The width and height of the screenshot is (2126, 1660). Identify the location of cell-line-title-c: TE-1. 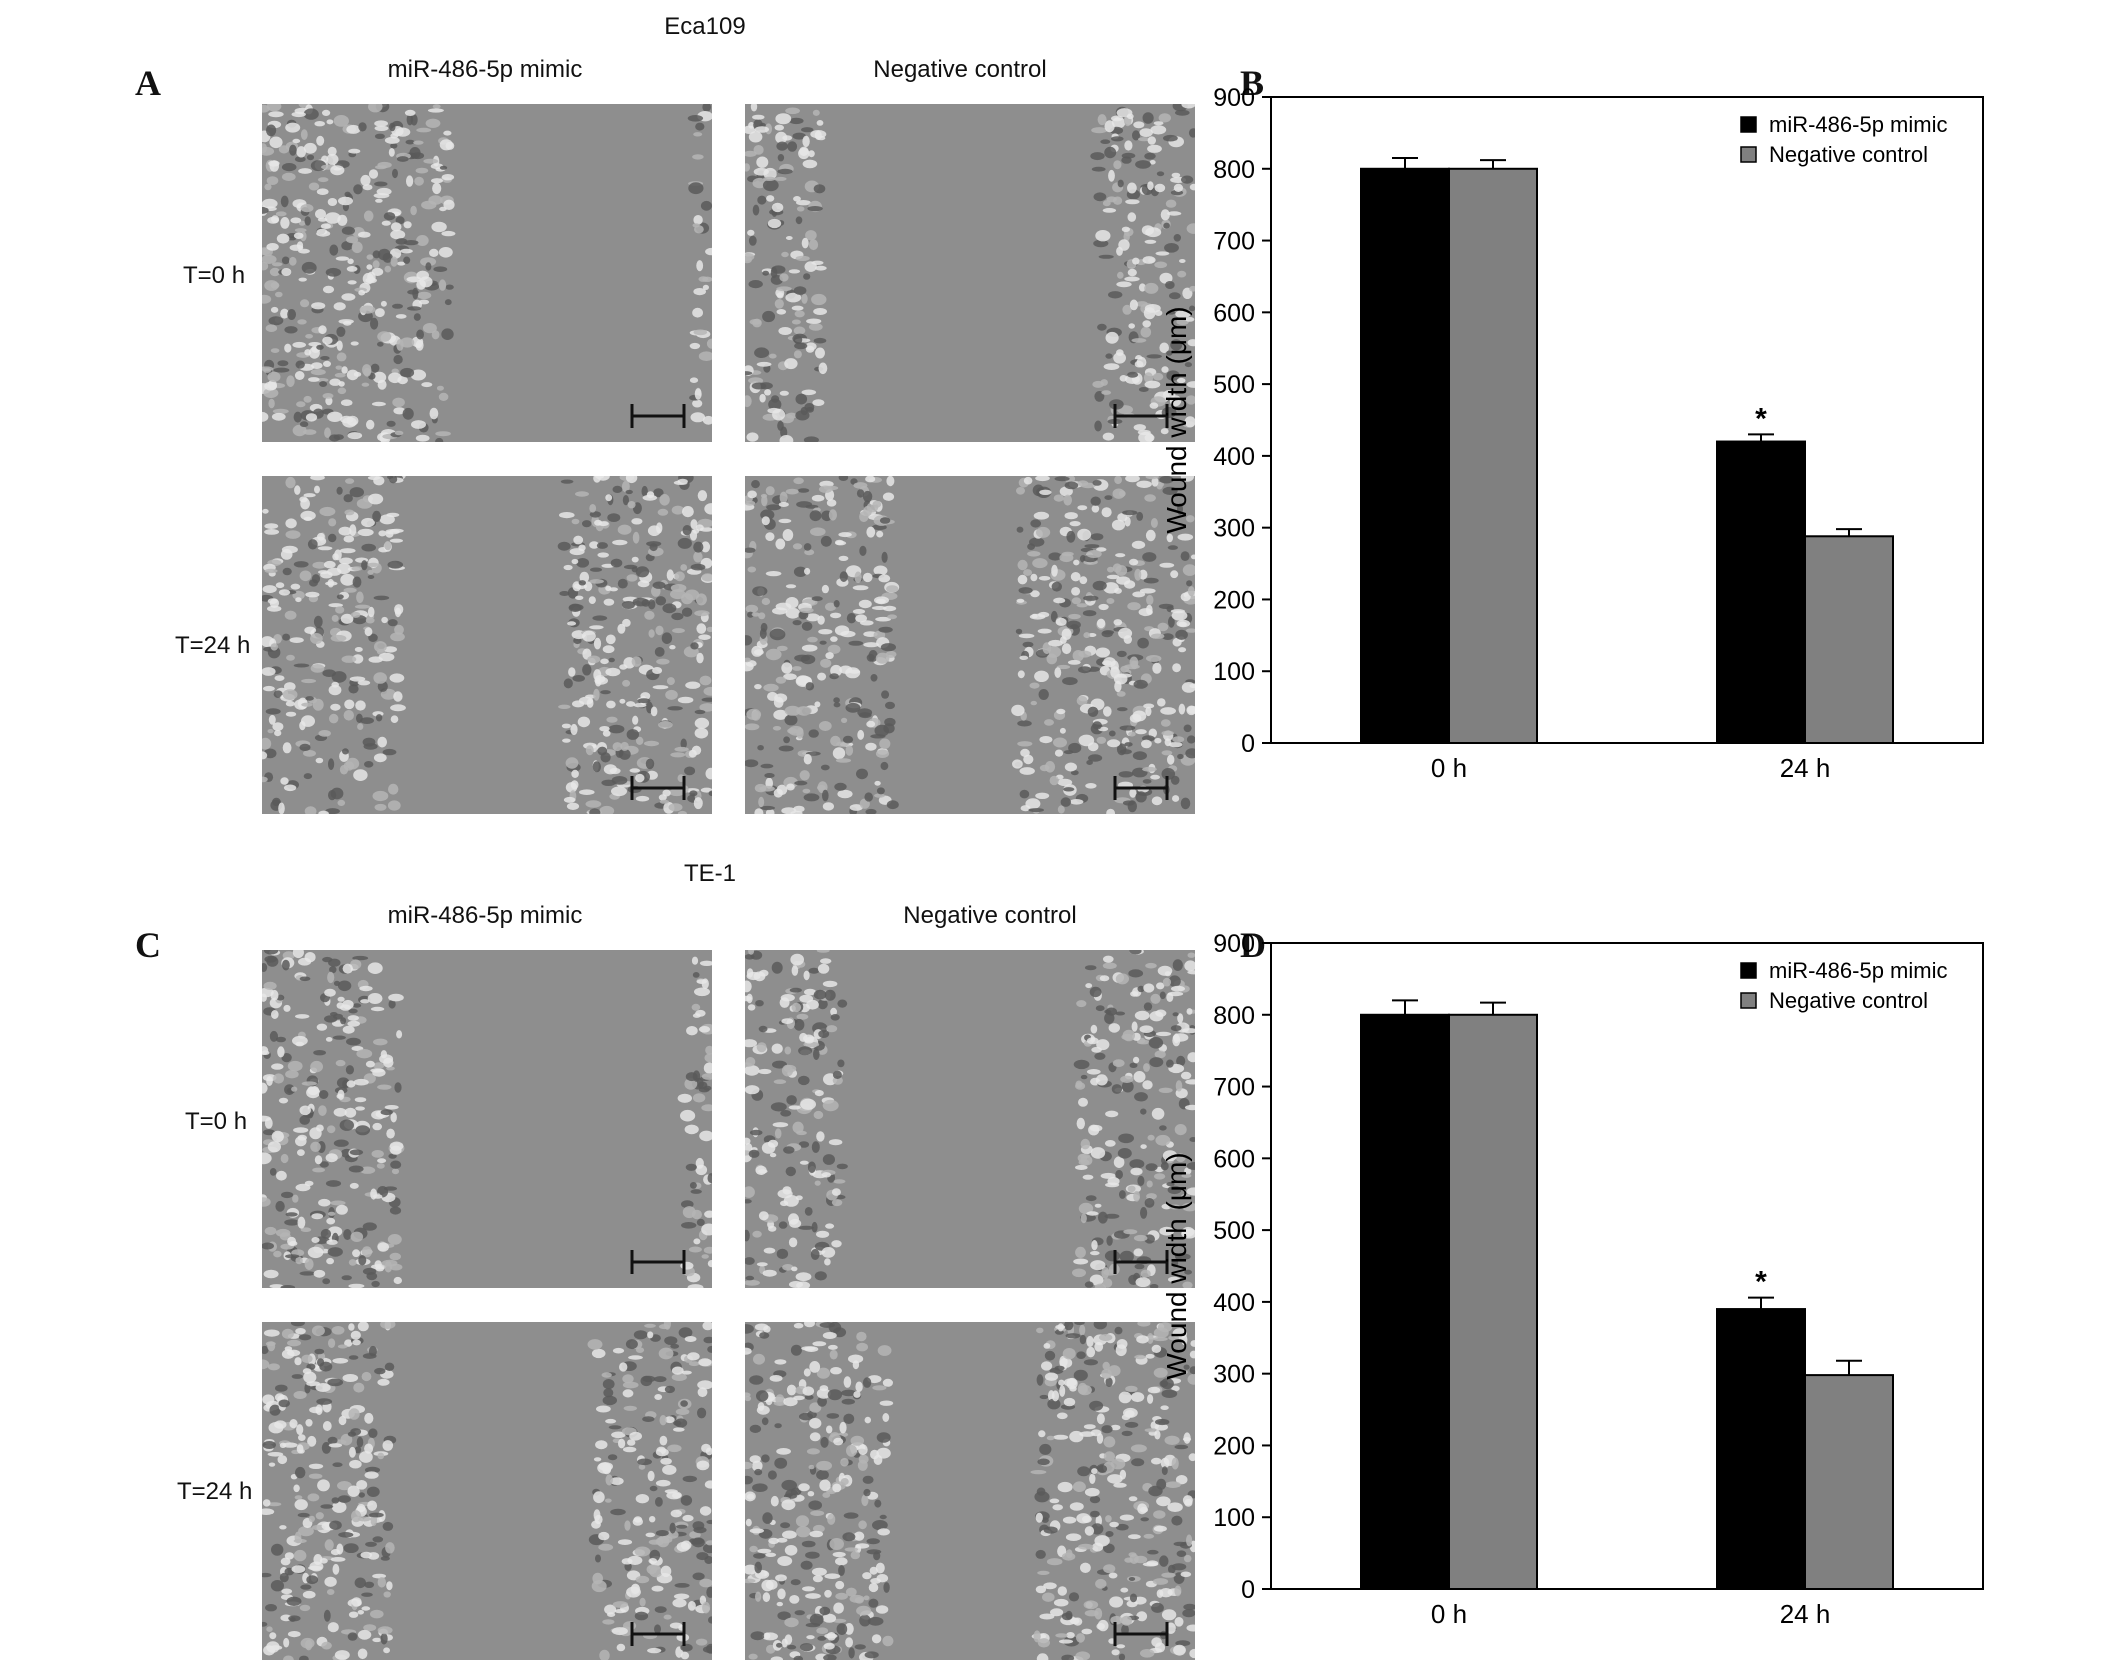
(710, 874).